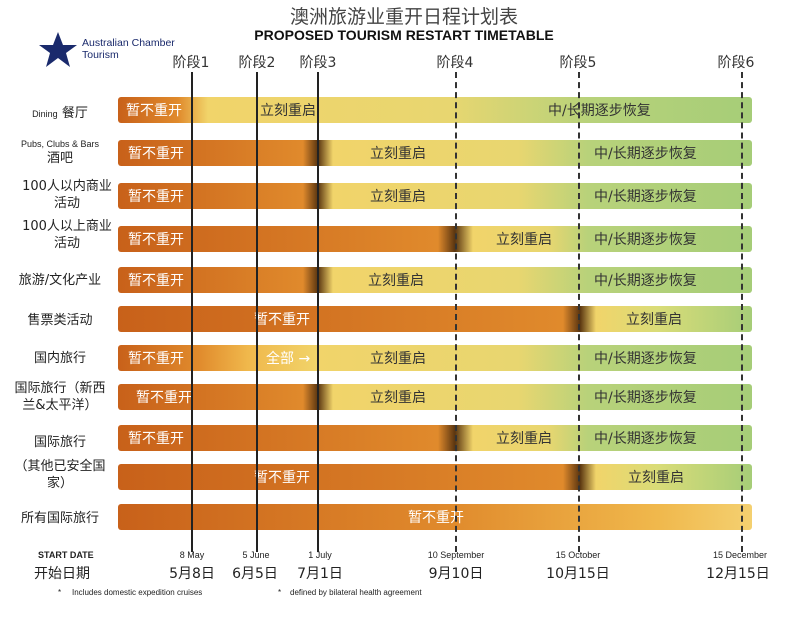 Image resolution: width=808 pixels, height=632 pixels. Describe the element at coordinates (435, 280) in the screenshot. I see `timeline-bar-tourism-culture: 暂不重开 立刻重启 中/长期逐步恢复` at that location.